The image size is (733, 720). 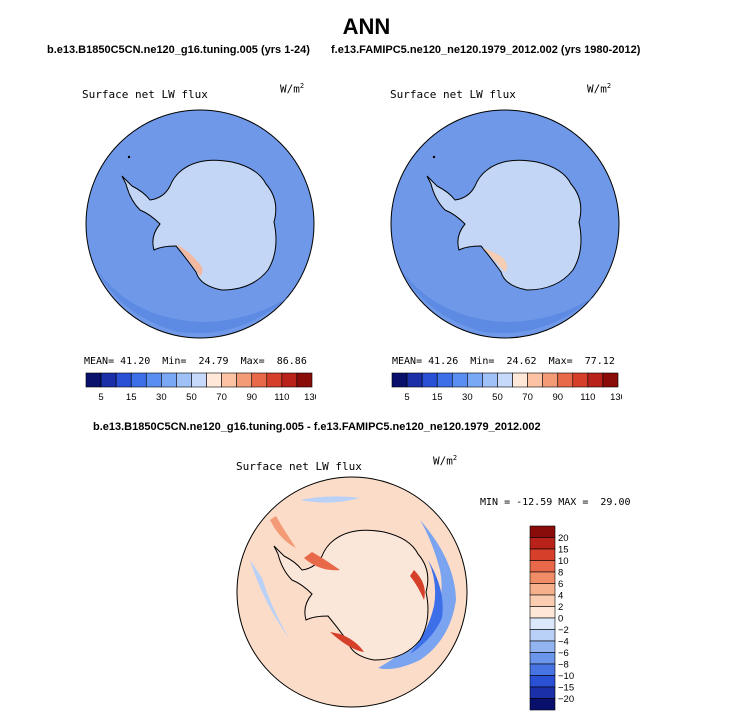 What do you see at coordinates (129, 157) in the screenshot?
I see `map1-island` at bounding box center [129, 157].